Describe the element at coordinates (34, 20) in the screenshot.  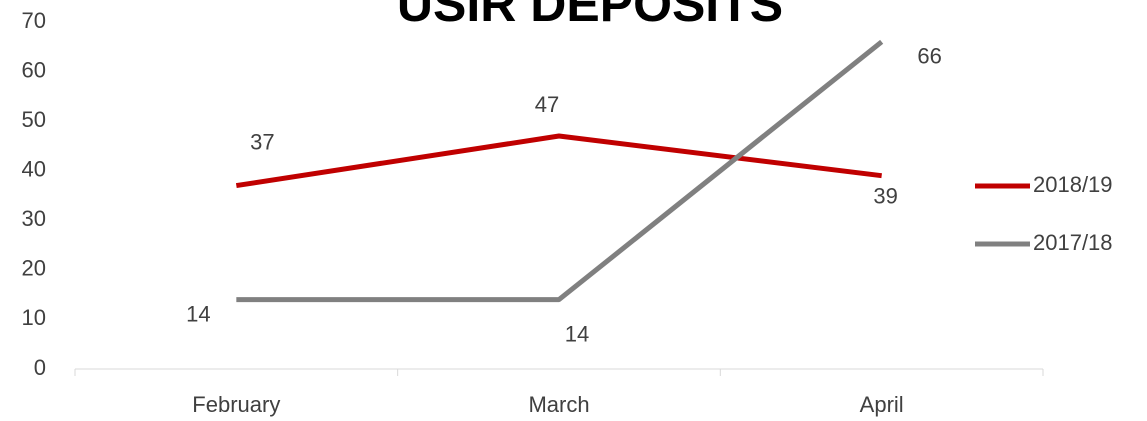
I see `y-tick-label: 70` at that location.